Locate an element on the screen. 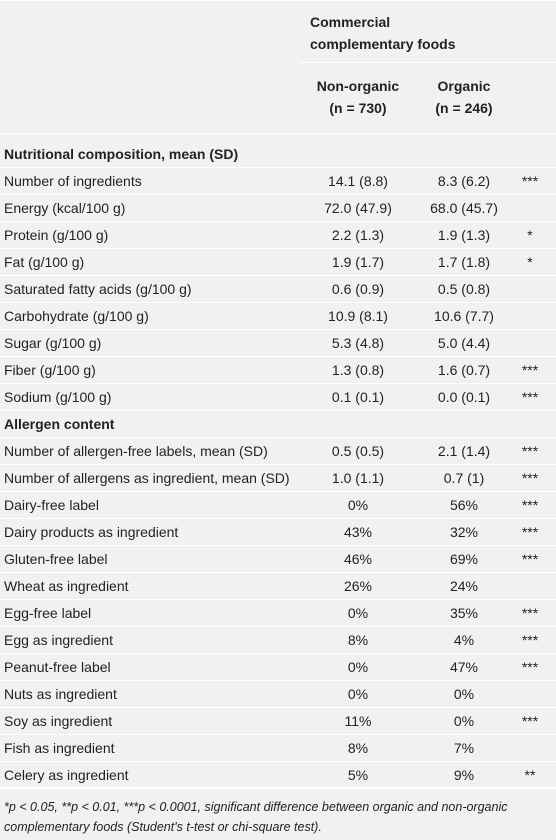 This screenshot has height=840, width=556. cell-value: 69% is located at coordinates (464, 559).